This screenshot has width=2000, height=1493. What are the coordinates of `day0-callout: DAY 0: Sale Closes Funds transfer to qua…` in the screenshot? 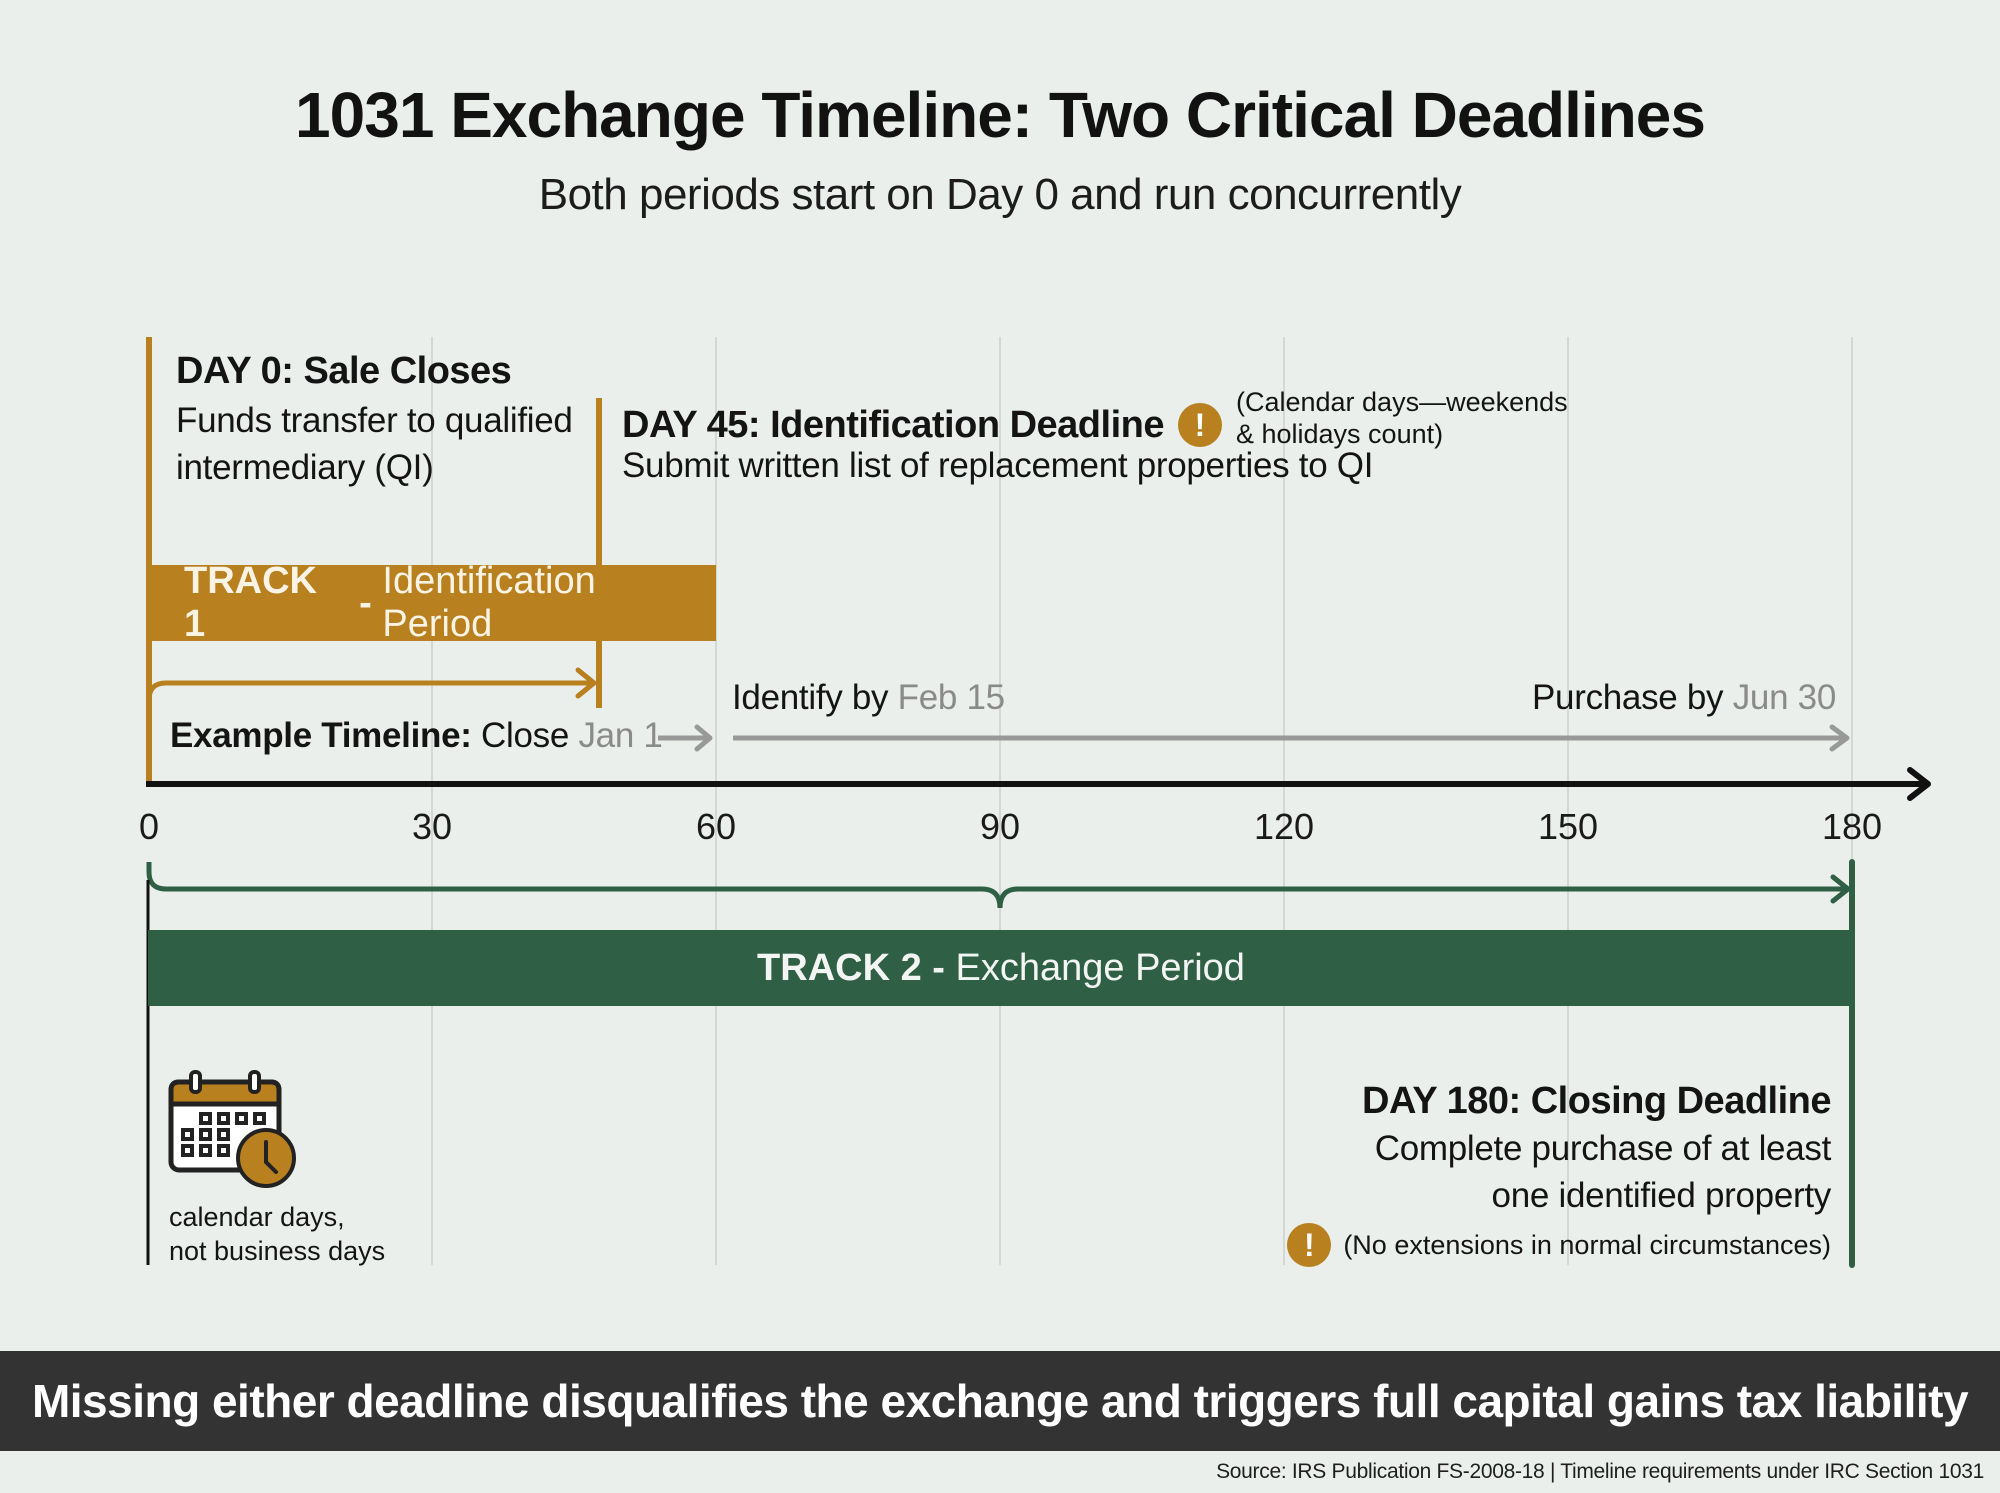 It's located at (374, 420).